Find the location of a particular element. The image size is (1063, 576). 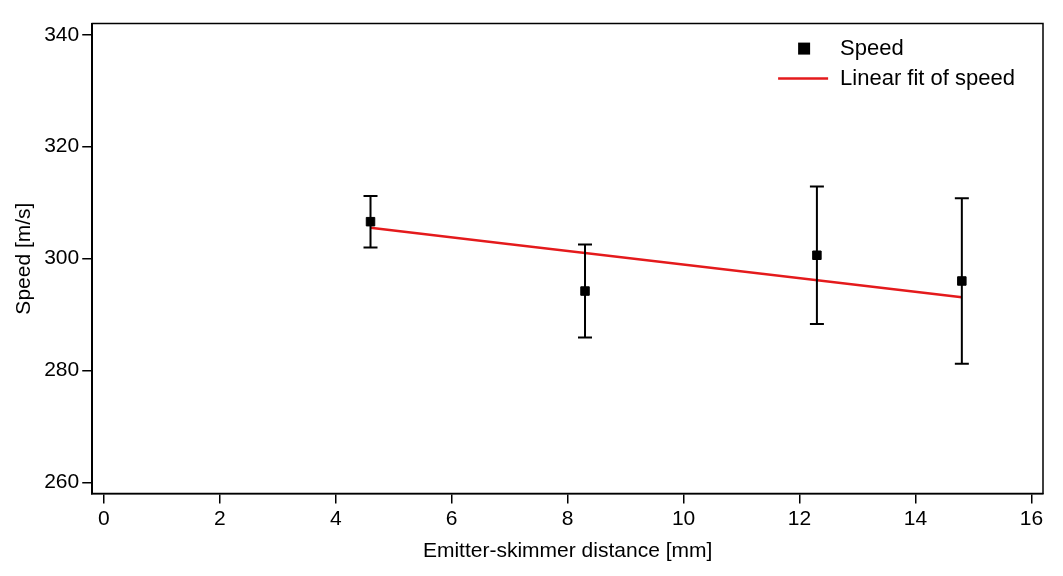

x-axis-title: Emitter-skimmer distance [mm] is located at coordinates (567, 550).